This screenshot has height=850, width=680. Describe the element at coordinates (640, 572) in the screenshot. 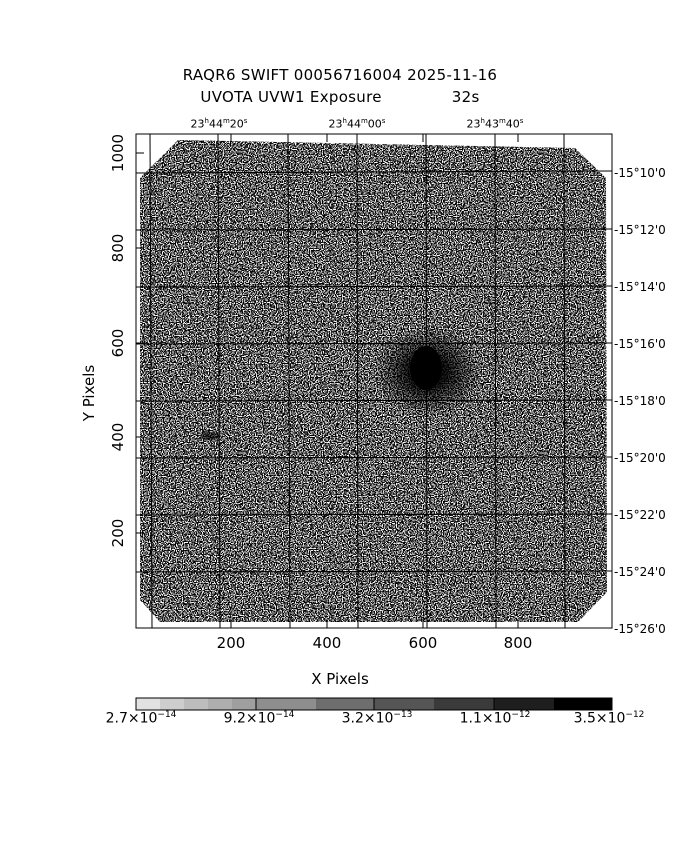

I see `dec-tick-label: -15°24'0` at that location.